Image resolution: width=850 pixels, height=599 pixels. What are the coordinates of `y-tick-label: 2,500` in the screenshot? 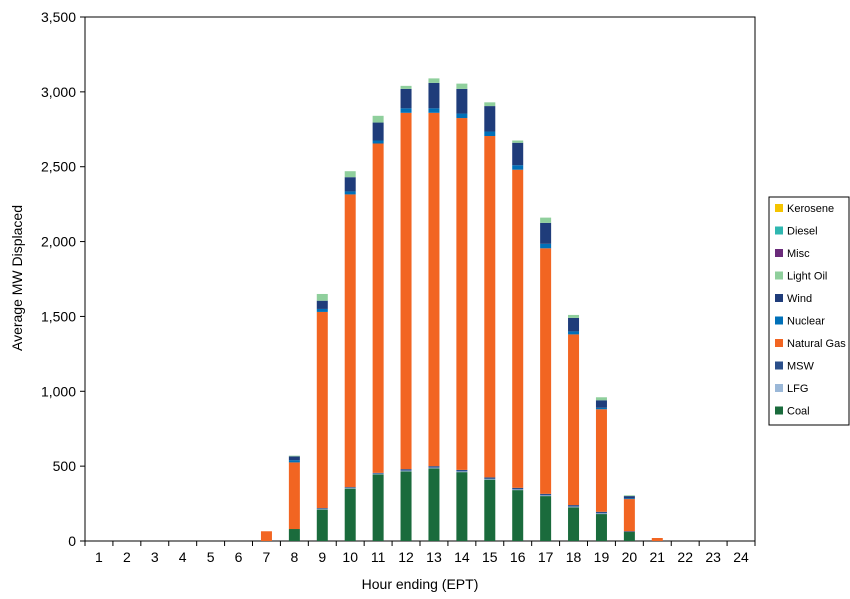 It's located at (58, 167).